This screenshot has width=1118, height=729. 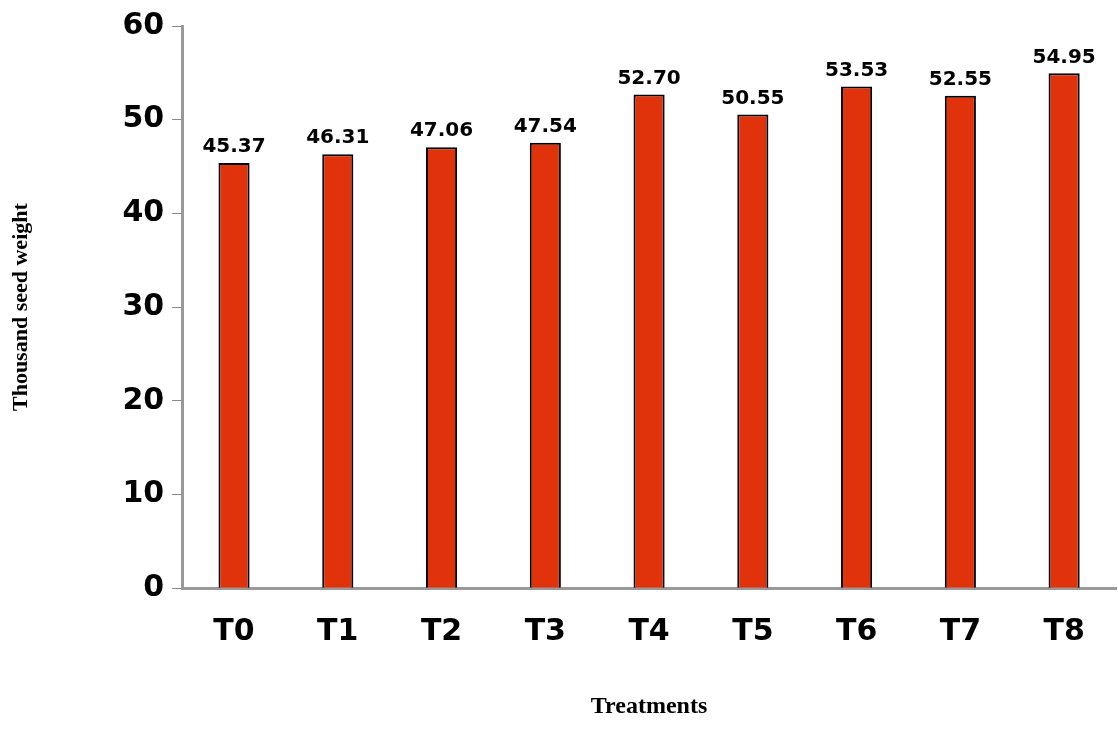 I want to click on y-tick-label: 20, so click(x=143, y=398).